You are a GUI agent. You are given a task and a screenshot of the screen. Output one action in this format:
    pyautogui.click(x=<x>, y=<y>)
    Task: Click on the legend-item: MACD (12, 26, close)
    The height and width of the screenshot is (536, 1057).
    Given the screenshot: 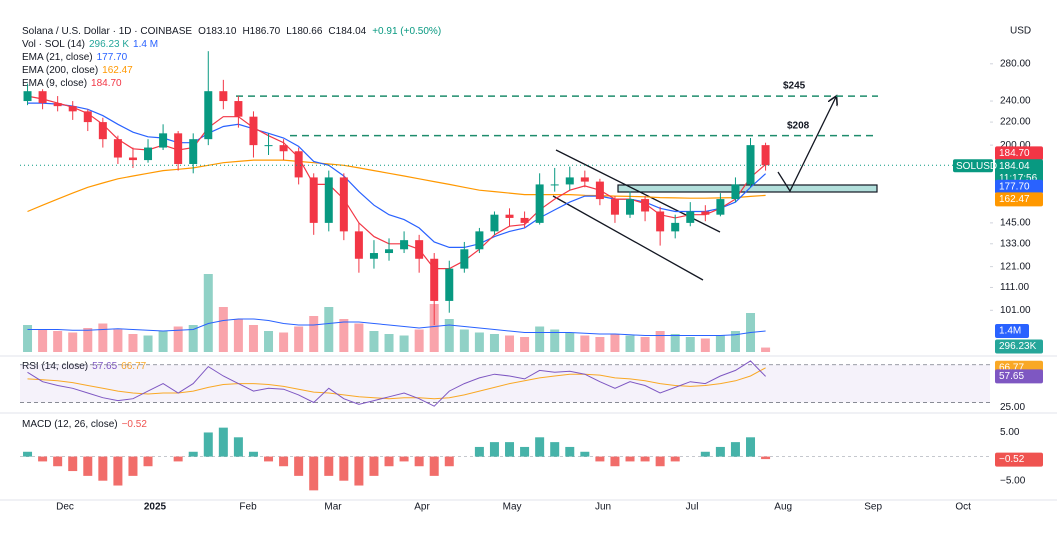 What is the action you would take?
    pyautogui.click(x=70, y=424)
    